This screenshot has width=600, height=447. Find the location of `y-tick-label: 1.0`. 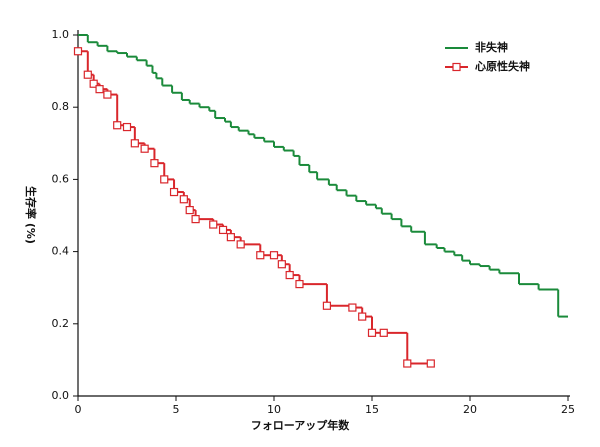

y-tick-label: 1.0 is located at coordinates (61, 34).